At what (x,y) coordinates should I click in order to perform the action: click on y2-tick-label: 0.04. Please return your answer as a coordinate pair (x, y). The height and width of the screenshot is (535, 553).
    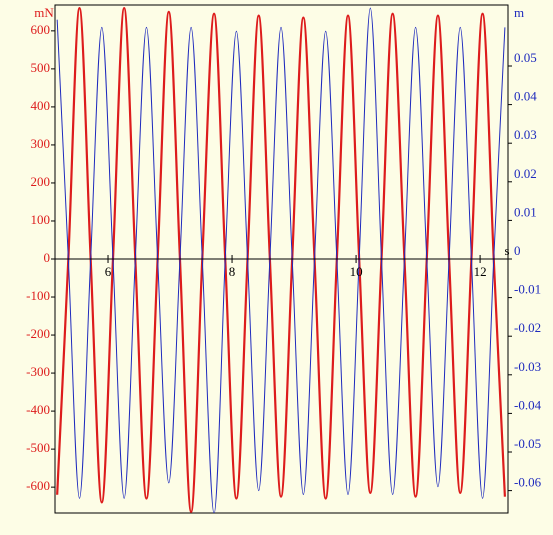
    Looking at the image, I should click on (525, 96).